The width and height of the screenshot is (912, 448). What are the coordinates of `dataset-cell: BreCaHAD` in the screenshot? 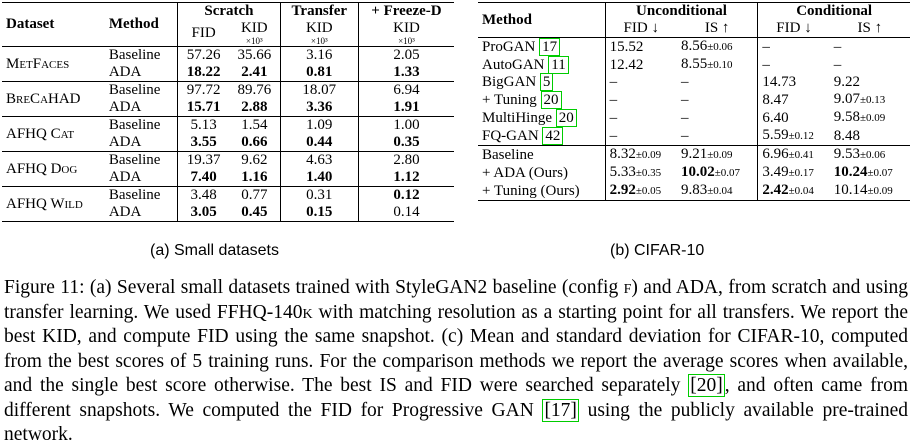 It's located at (43, 98).